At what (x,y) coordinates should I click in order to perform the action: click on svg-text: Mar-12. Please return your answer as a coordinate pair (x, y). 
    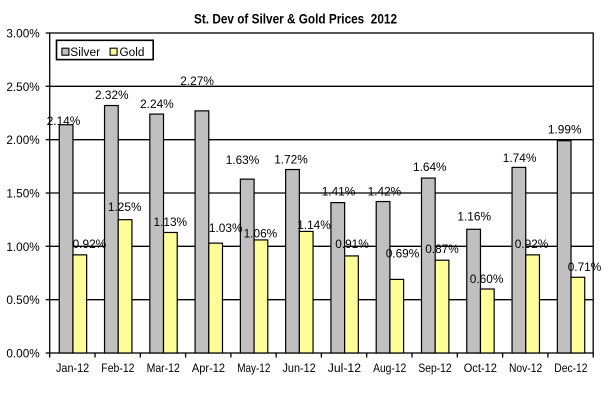
    Looking at the image, I should click on (163, 368).